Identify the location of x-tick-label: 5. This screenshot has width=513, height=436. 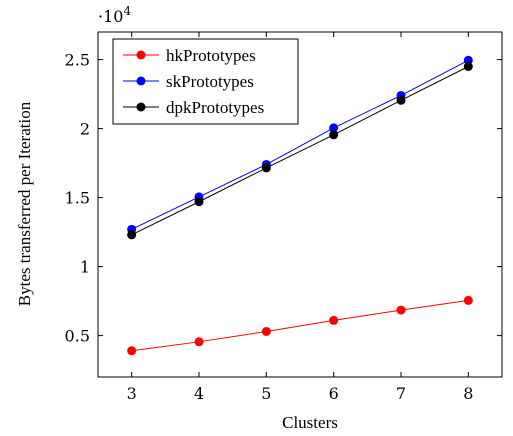
(266, 393).